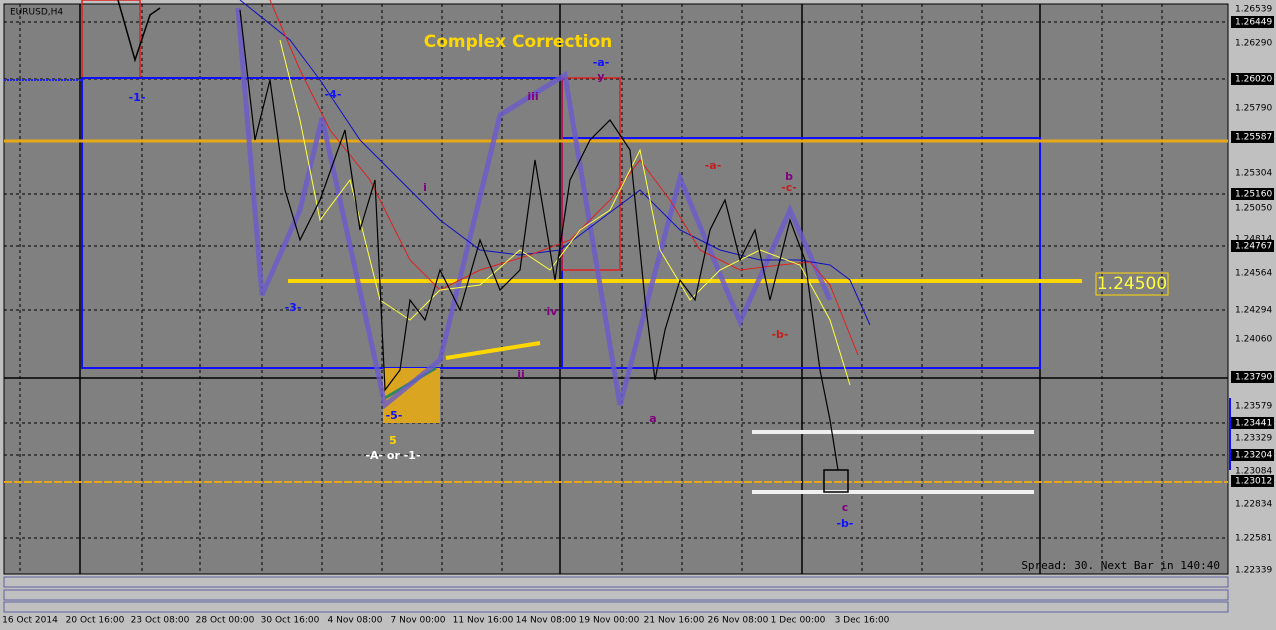  I want to click on wave-label: iv, so click(553, 311).